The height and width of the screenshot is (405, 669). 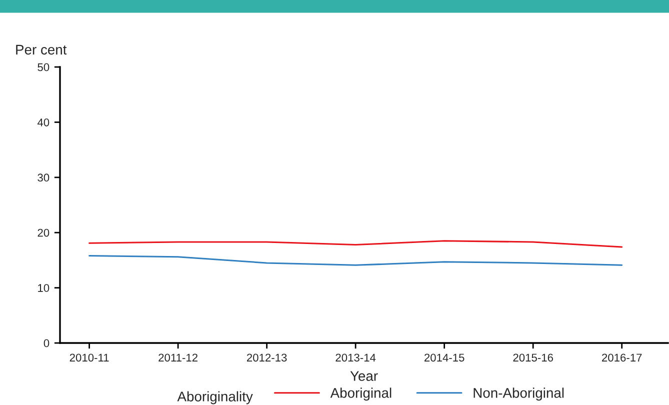 What do you see at coordinates (47, 343) in the screenshot?
I see `y-tick-label: 0` at bounding box center [47, 343].